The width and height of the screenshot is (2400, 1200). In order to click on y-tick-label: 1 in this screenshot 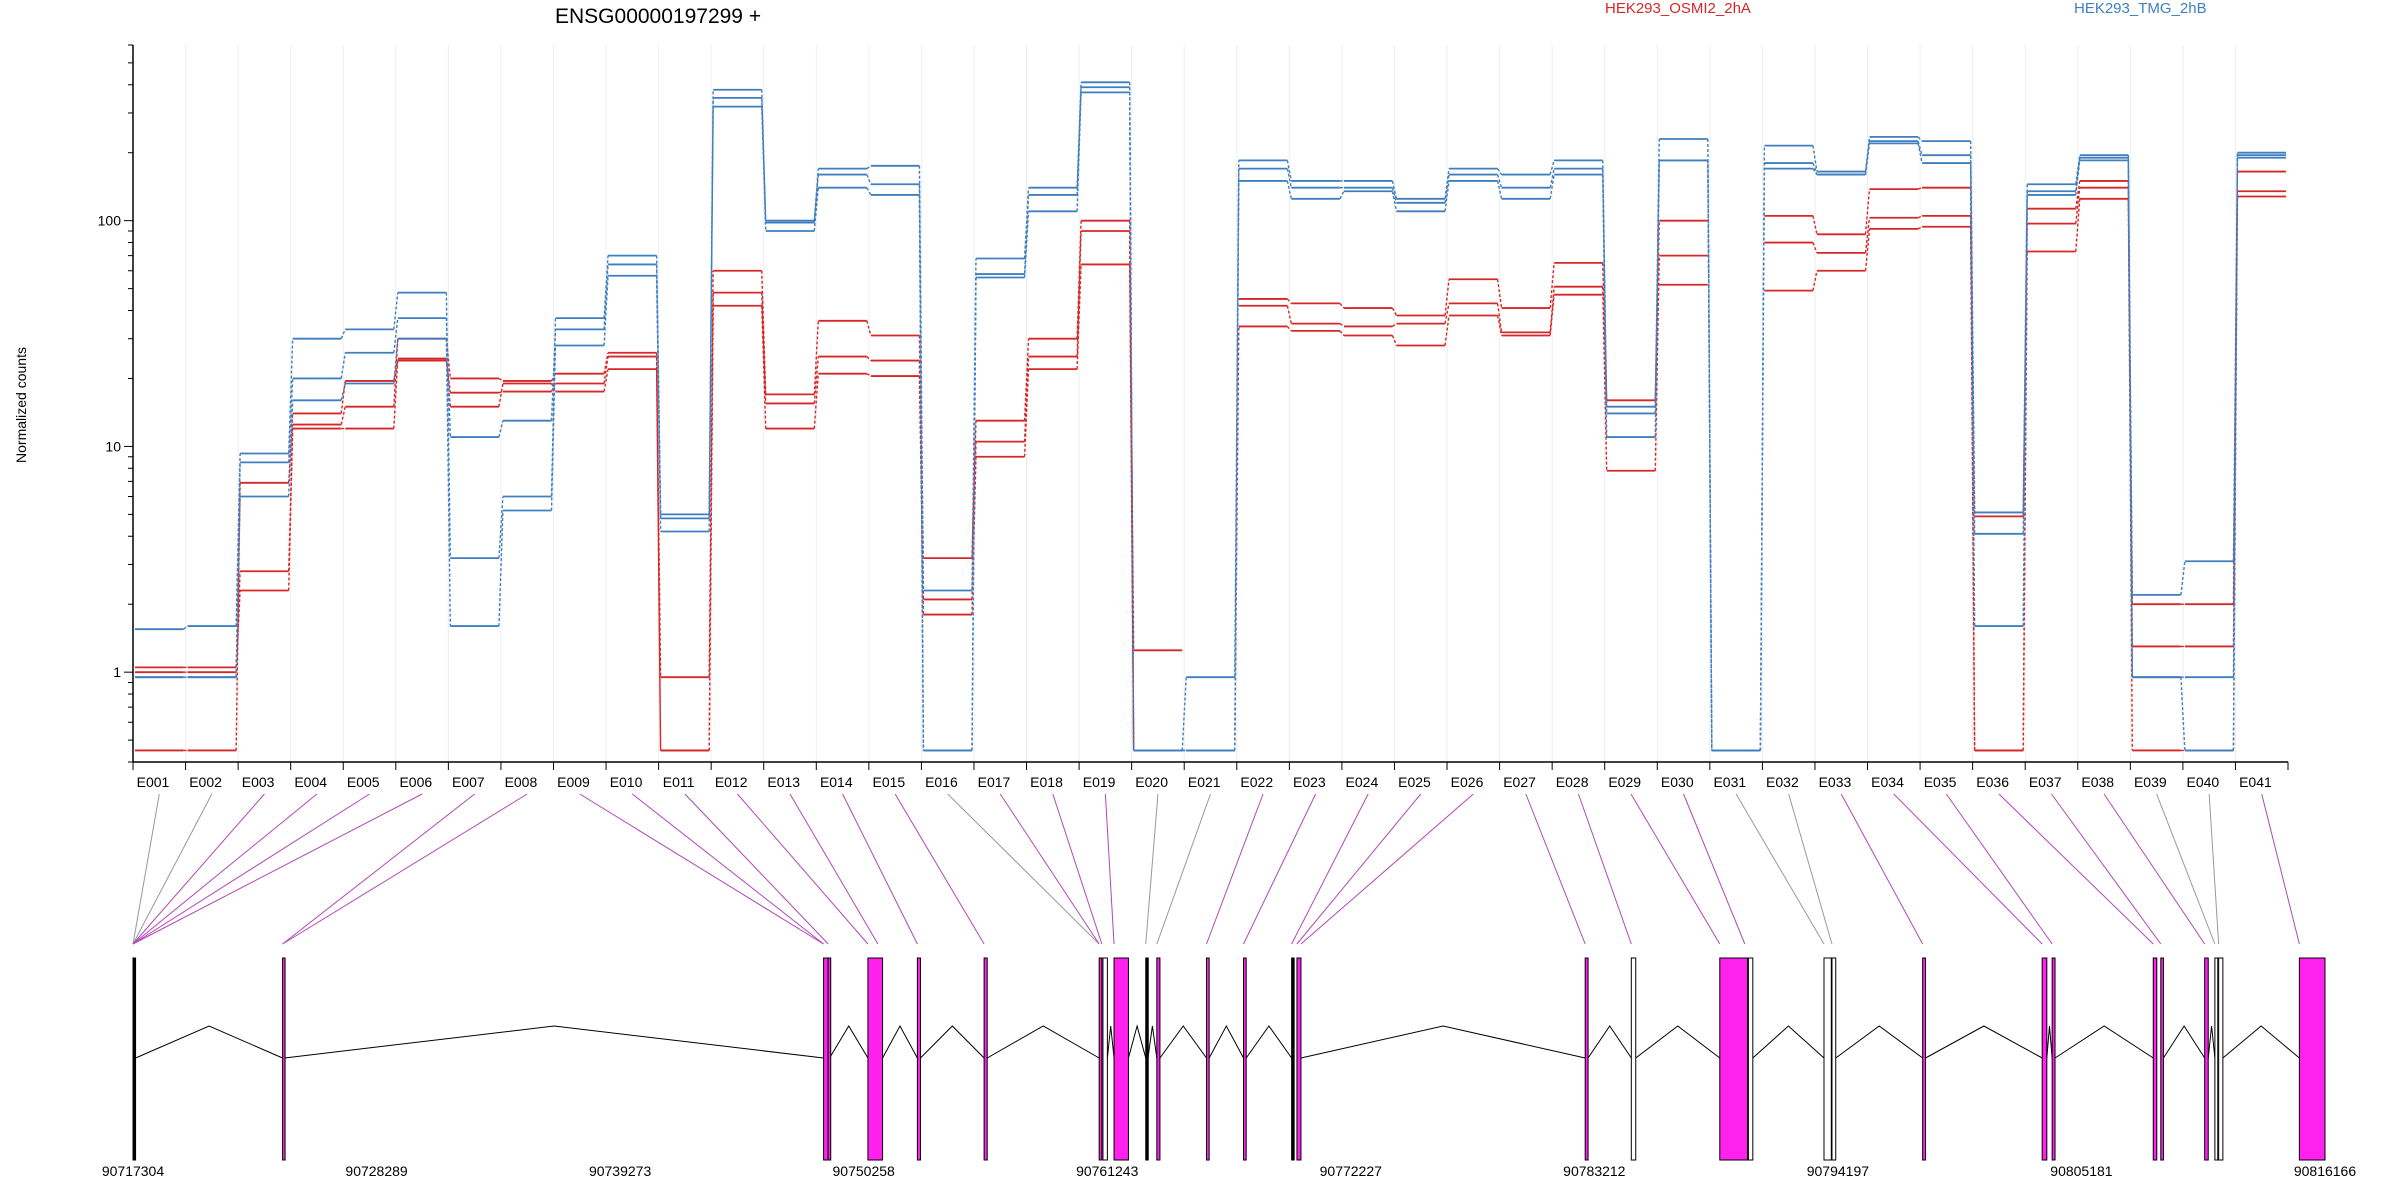, I will do `click(117, 672)`.